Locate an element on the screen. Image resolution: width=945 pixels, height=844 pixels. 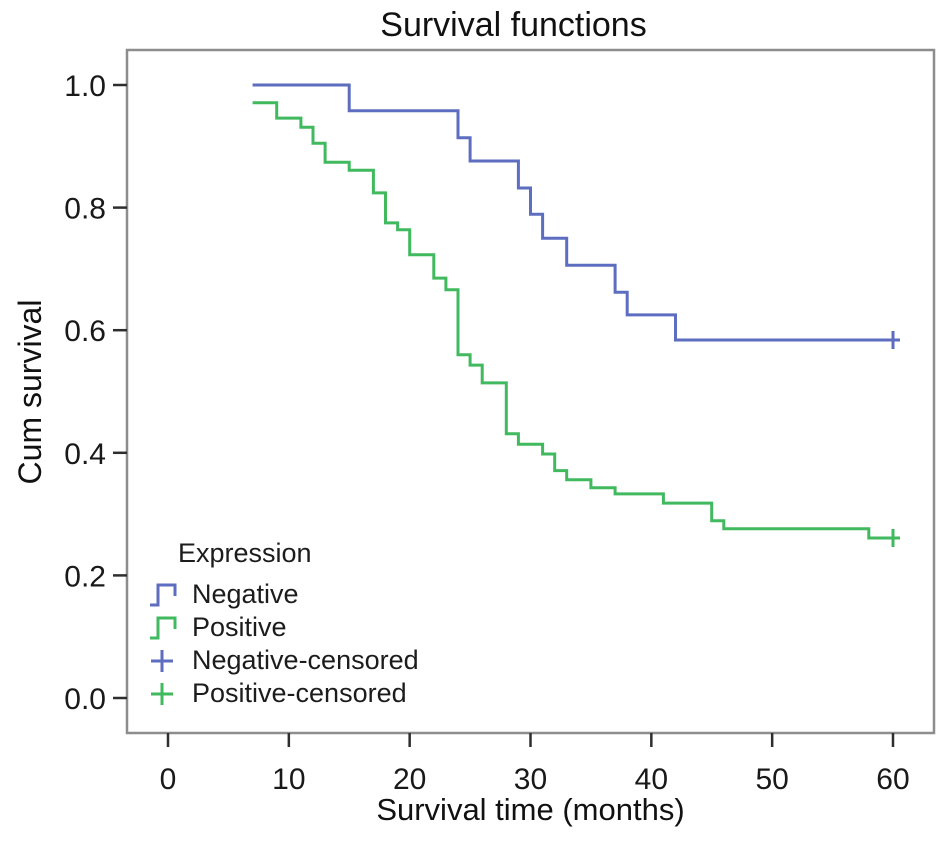
legend-item-label: Negative-censored is located at coordinates (305, 660).